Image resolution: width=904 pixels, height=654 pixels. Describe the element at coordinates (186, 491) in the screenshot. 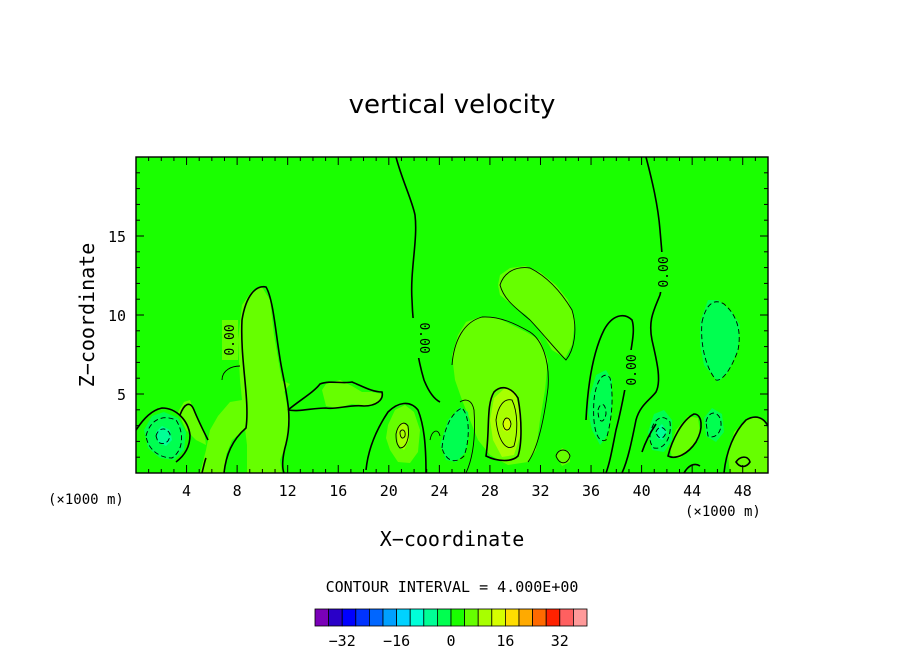

I see `x-tick-label: 4` at that location.